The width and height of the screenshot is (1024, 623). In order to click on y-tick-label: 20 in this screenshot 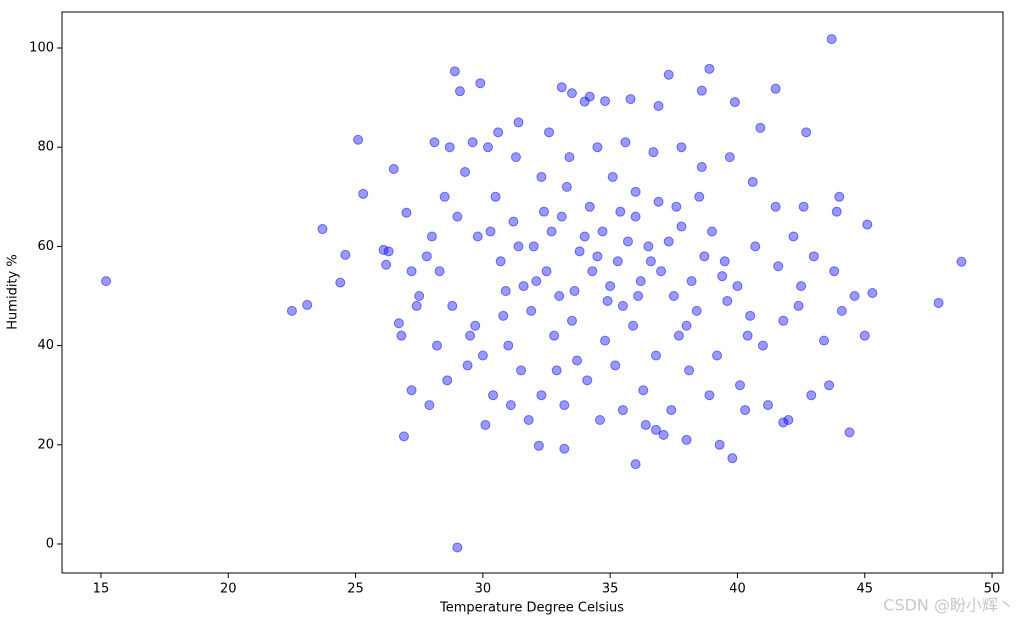, I will do `click(45, 444)`.